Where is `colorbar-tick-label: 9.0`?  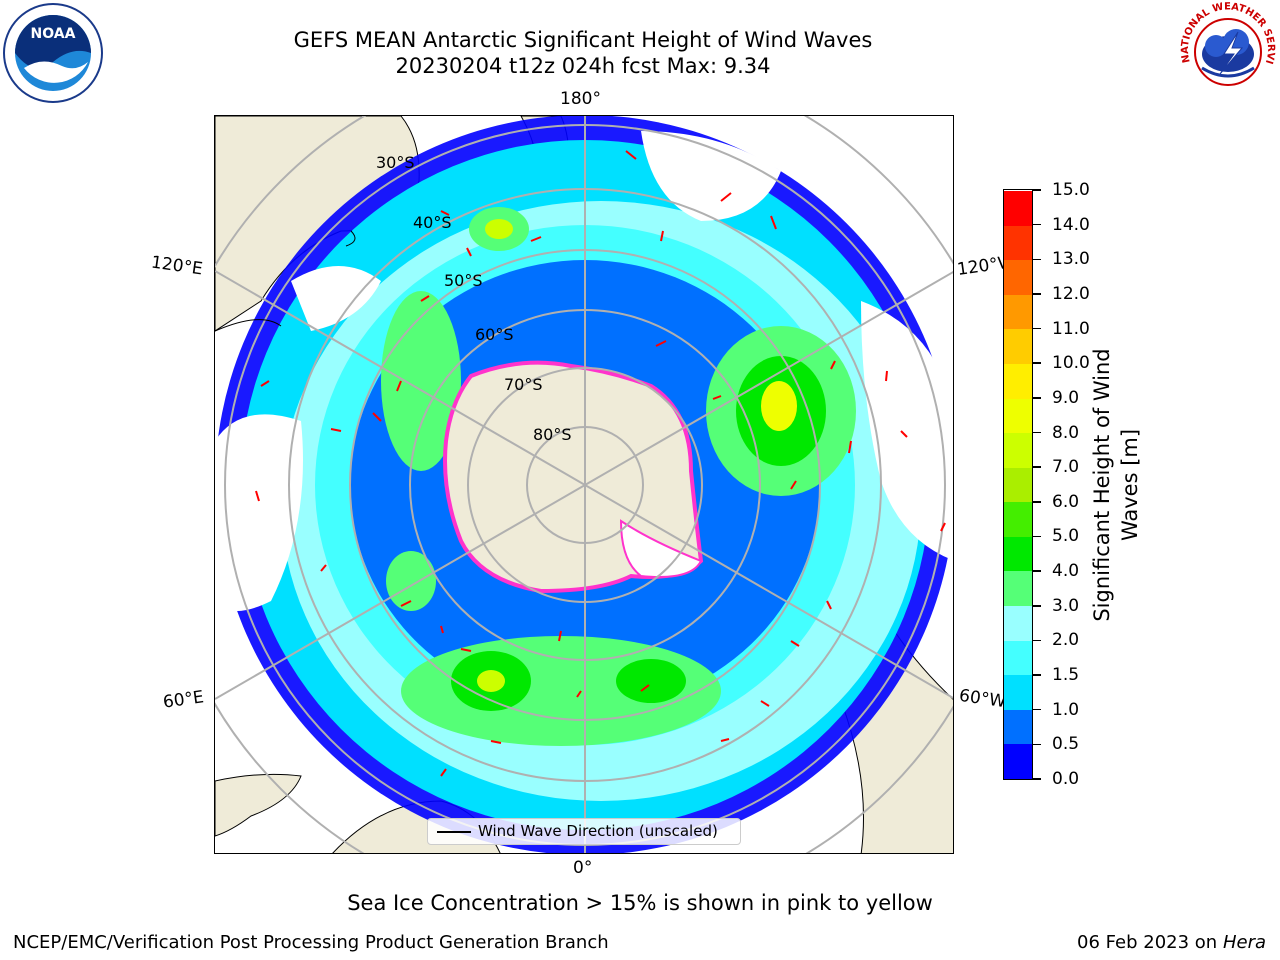
colorbar-tick-label: 9.0 is located at coordinates (1066, 397).